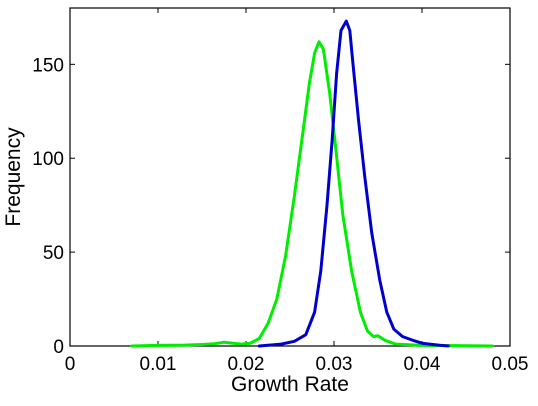 The image size is (538, 406). Describe the element at coordinates (158, 364) in the screenshot. I see `x-tick-label: 0.01` at that location.